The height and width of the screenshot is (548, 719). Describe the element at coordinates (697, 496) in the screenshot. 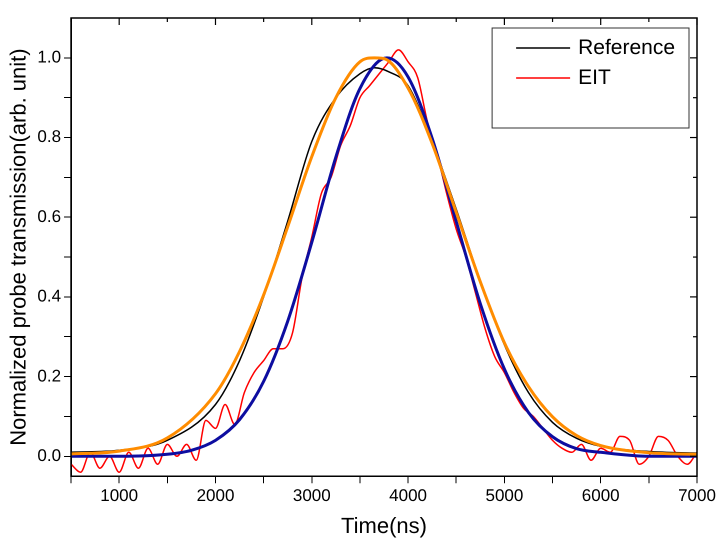

I see `x-tick-label: 7000` at that location.